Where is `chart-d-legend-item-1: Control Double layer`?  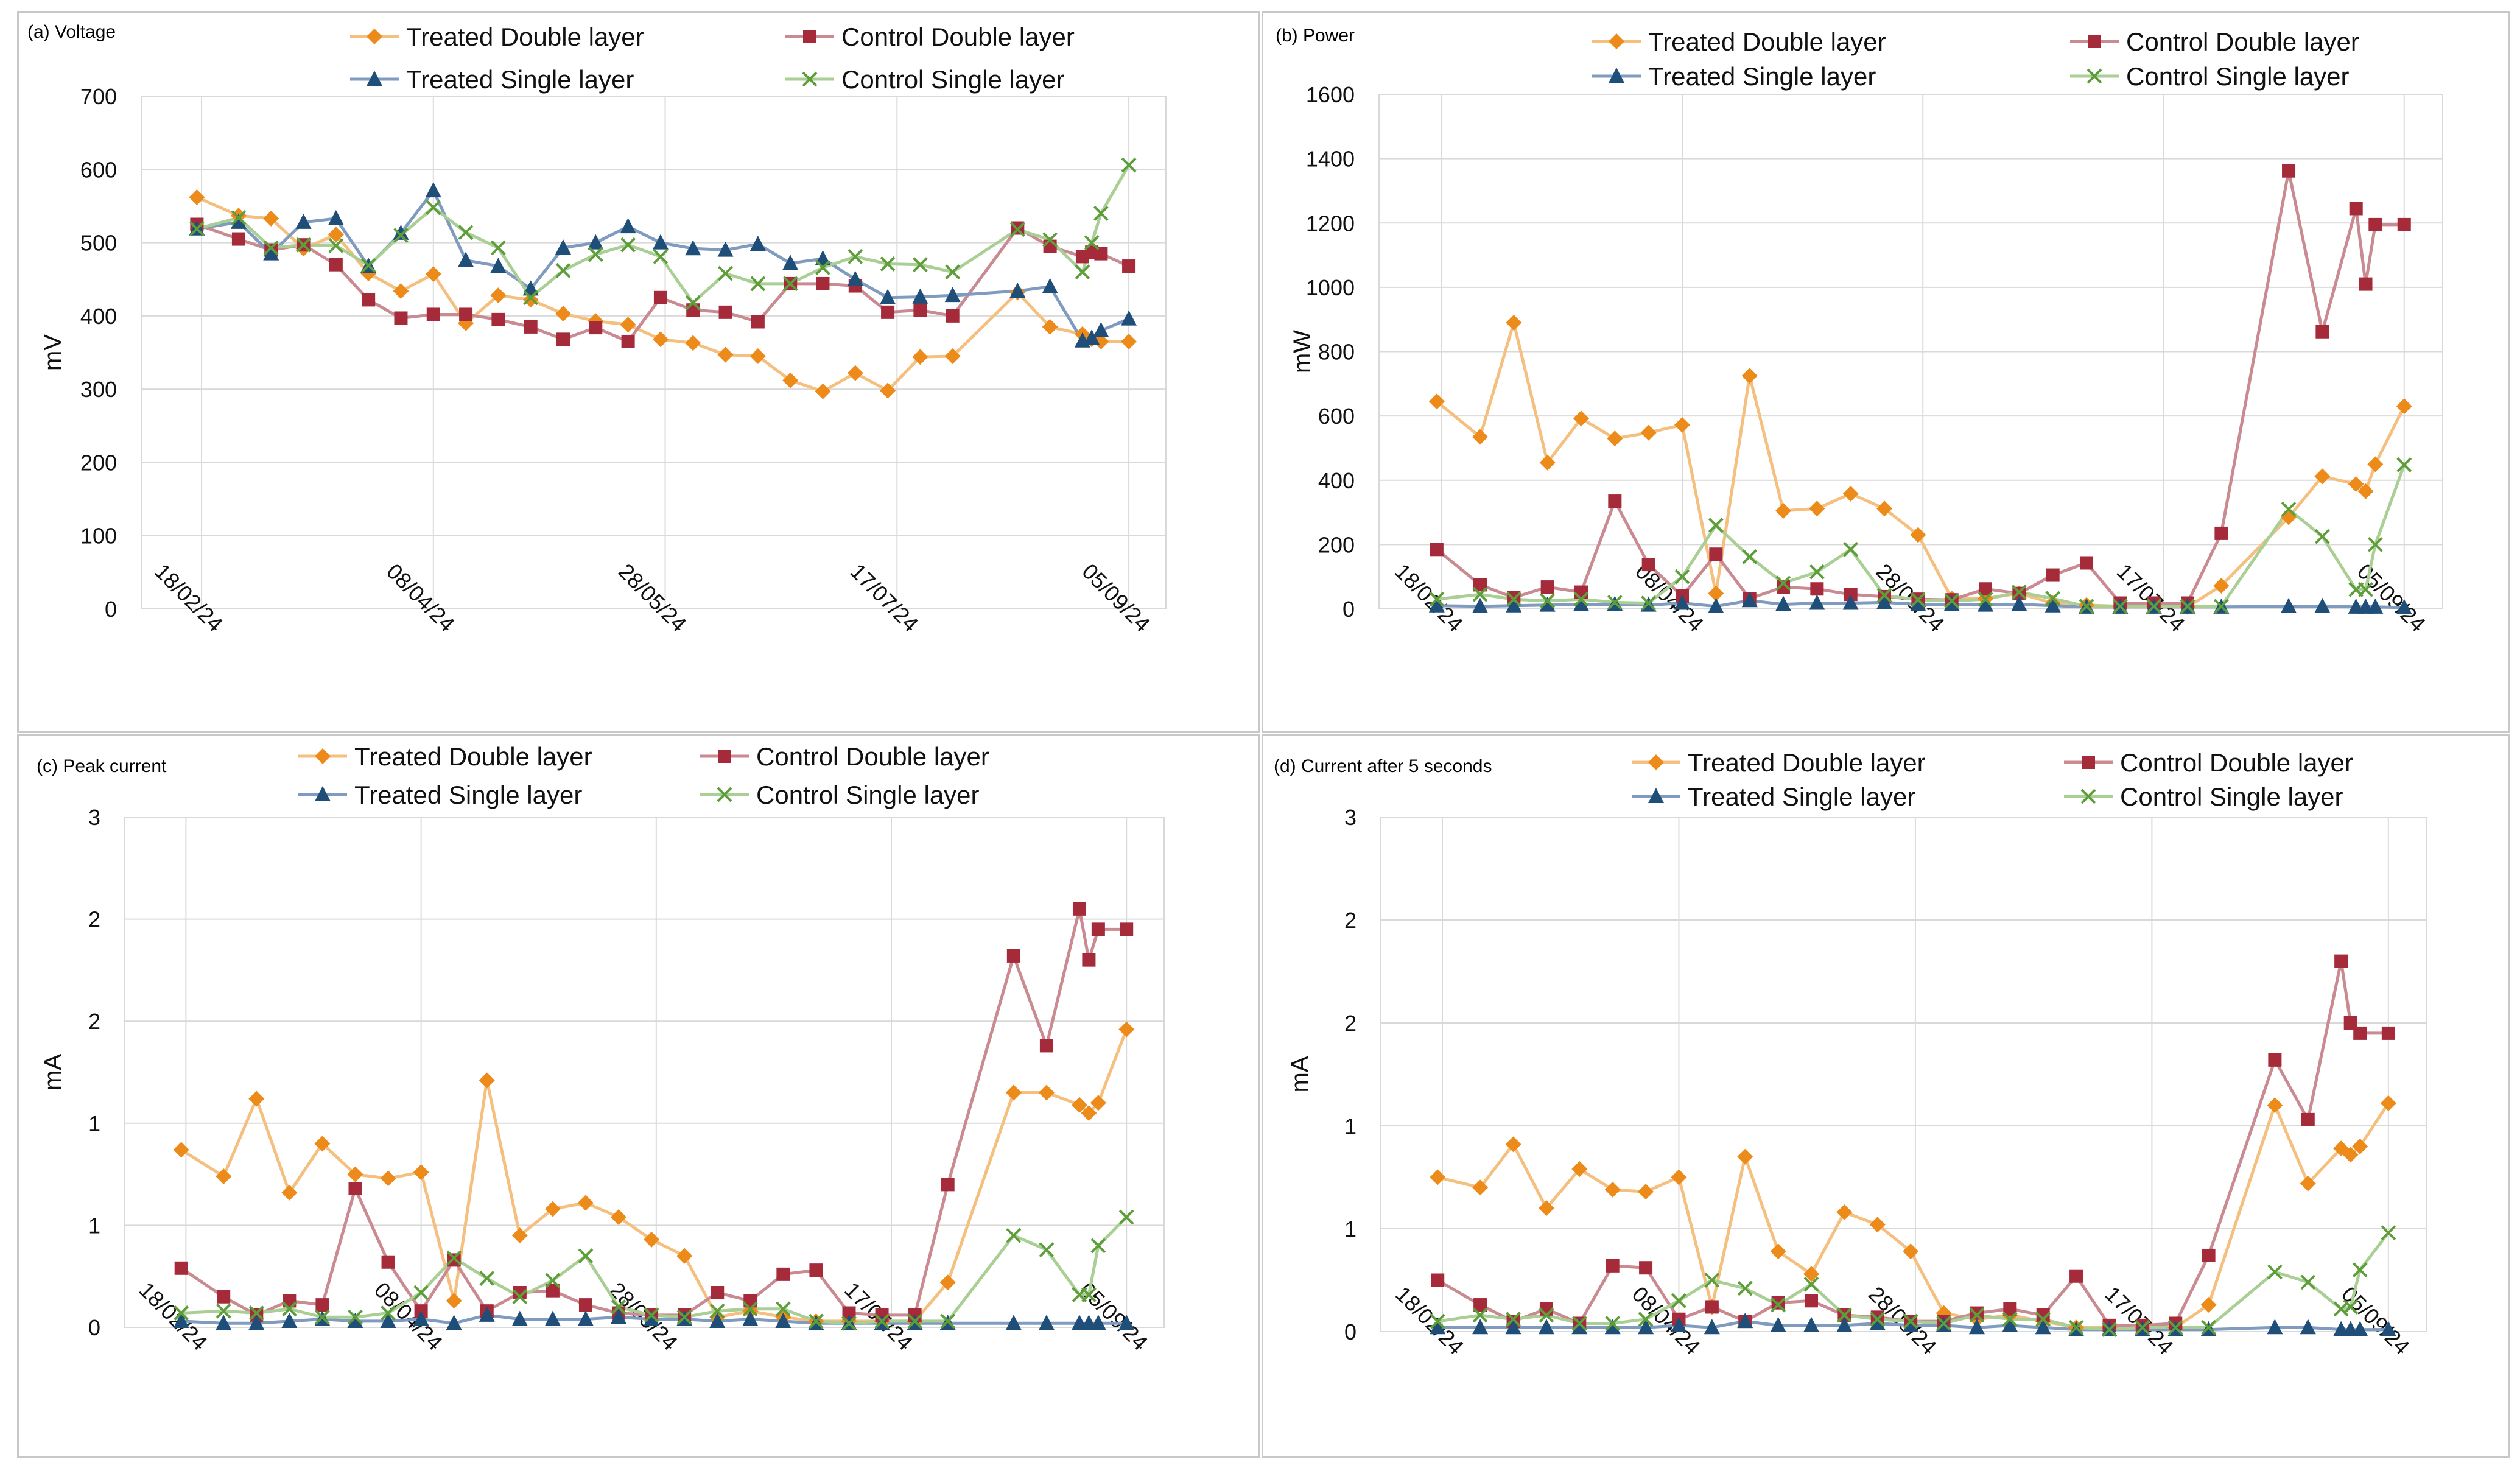 chart-d-legend-item-1: Control Double layer is located at coordinates (2208, 762).